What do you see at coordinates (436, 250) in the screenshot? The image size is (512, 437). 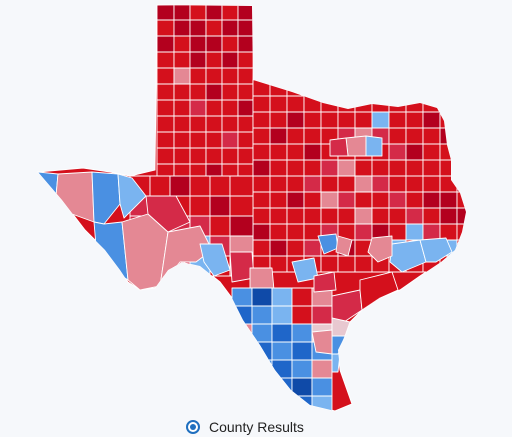 I see `county-jefferson` at bounding box center [436, 250].